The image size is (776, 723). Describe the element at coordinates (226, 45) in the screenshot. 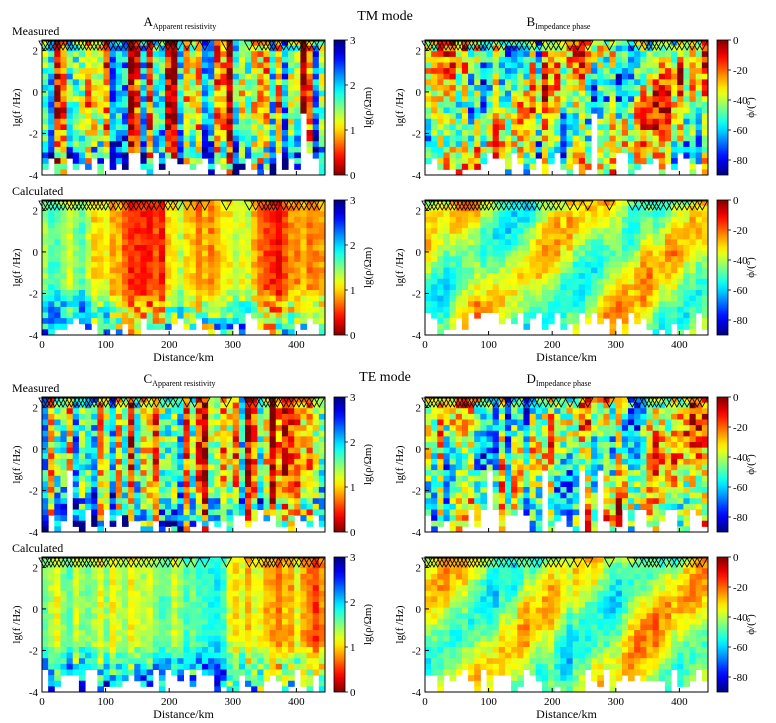

I see `station-marker-icon` at that location.